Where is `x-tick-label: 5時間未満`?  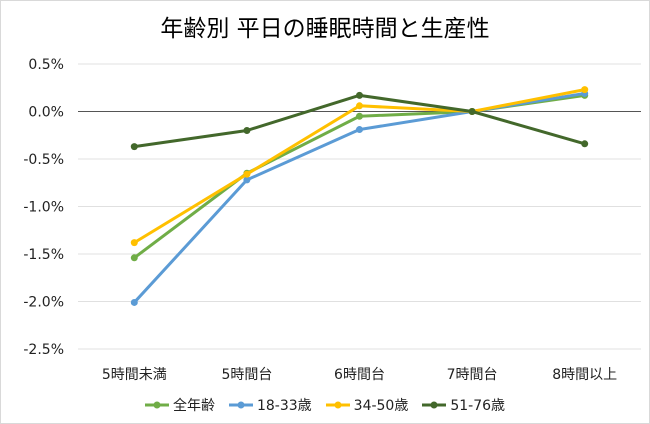
x-tick-label: 5時間未満 is located at coordinates (134, 375).